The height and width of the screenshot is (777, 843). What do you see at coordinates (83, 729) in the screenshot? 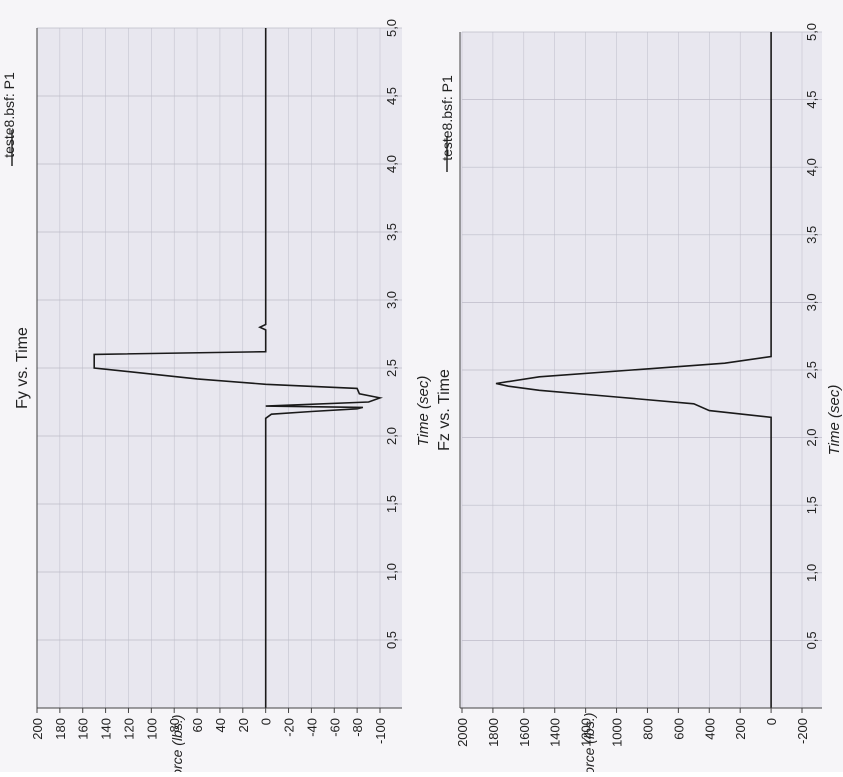
I see `fy-y-tick-label: 160` at bounding box center [83, 729].